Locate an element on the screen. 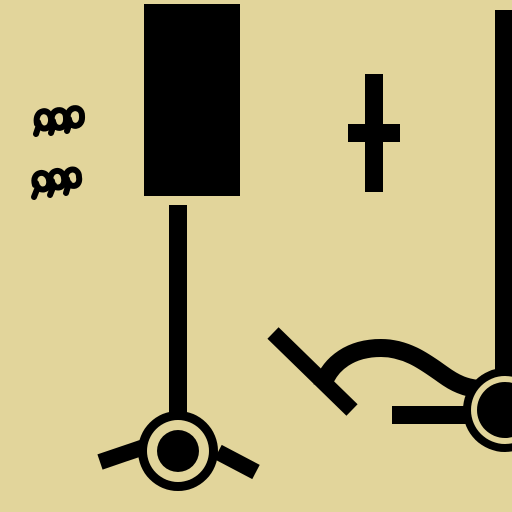  black-block-icon is located at coordinates (192, 100).